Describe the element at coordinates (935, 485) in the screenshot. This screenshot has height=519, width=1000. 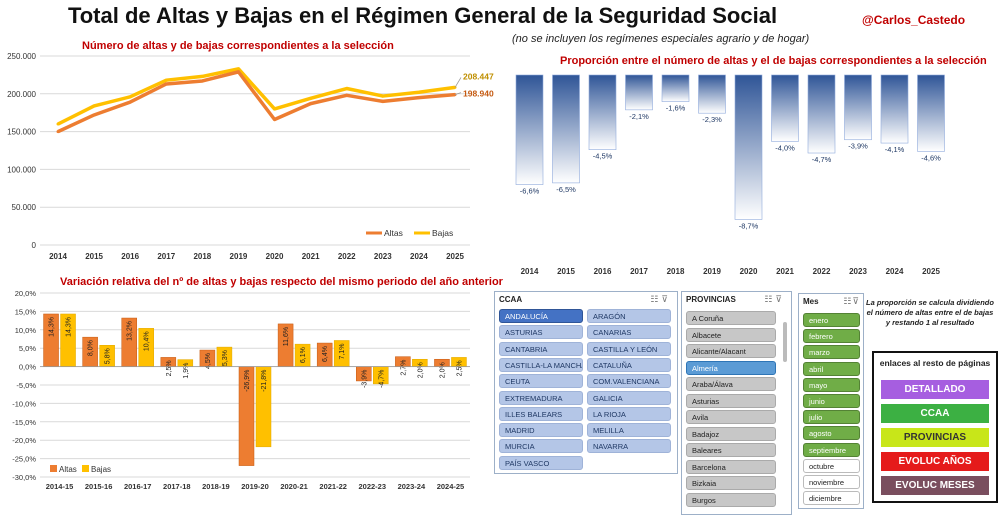
I see `link-evoluc-meses-button: EVOLUC MESES` at that location.